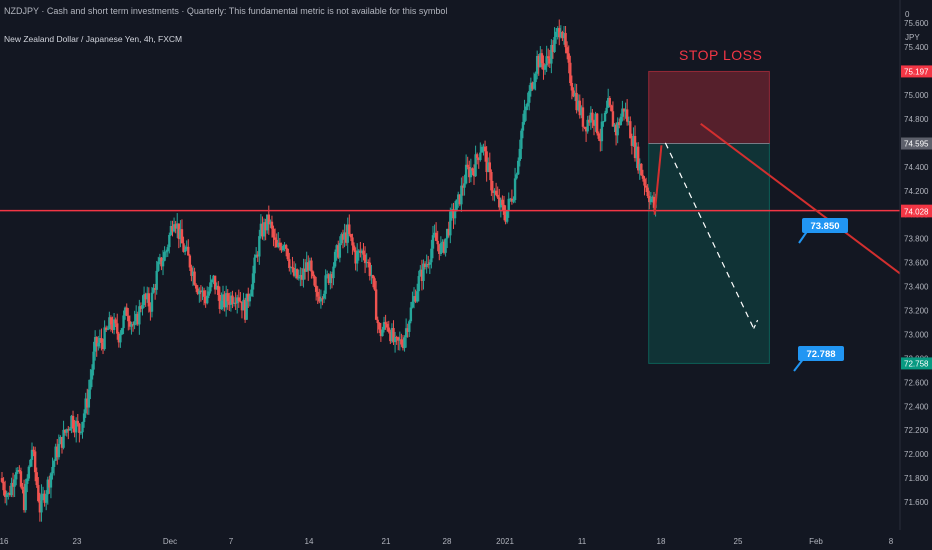 Image resolution: width=932 pixels, height=550 pixels. What do you see at coordinates (916, 287) in the screenshot?
I see `price-tick-label: 73.400` at bounding box center [916, 287].